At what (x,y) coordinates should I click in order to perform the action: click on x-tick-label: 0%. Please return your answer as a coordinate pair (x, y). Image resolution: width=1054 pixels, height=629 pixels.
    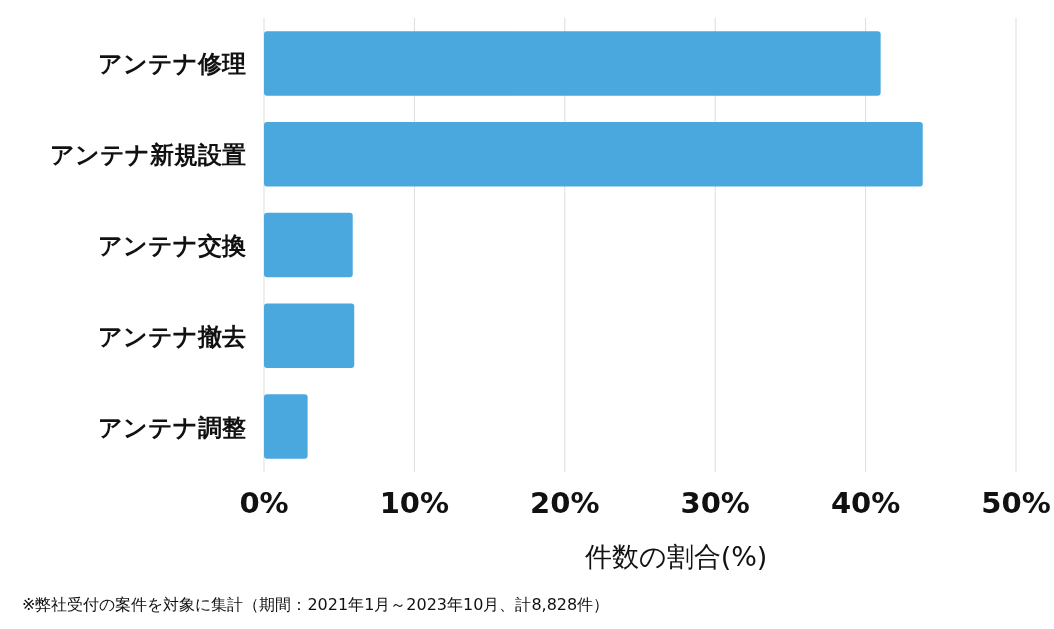
    Looking at the image, I should click on (264, 503).